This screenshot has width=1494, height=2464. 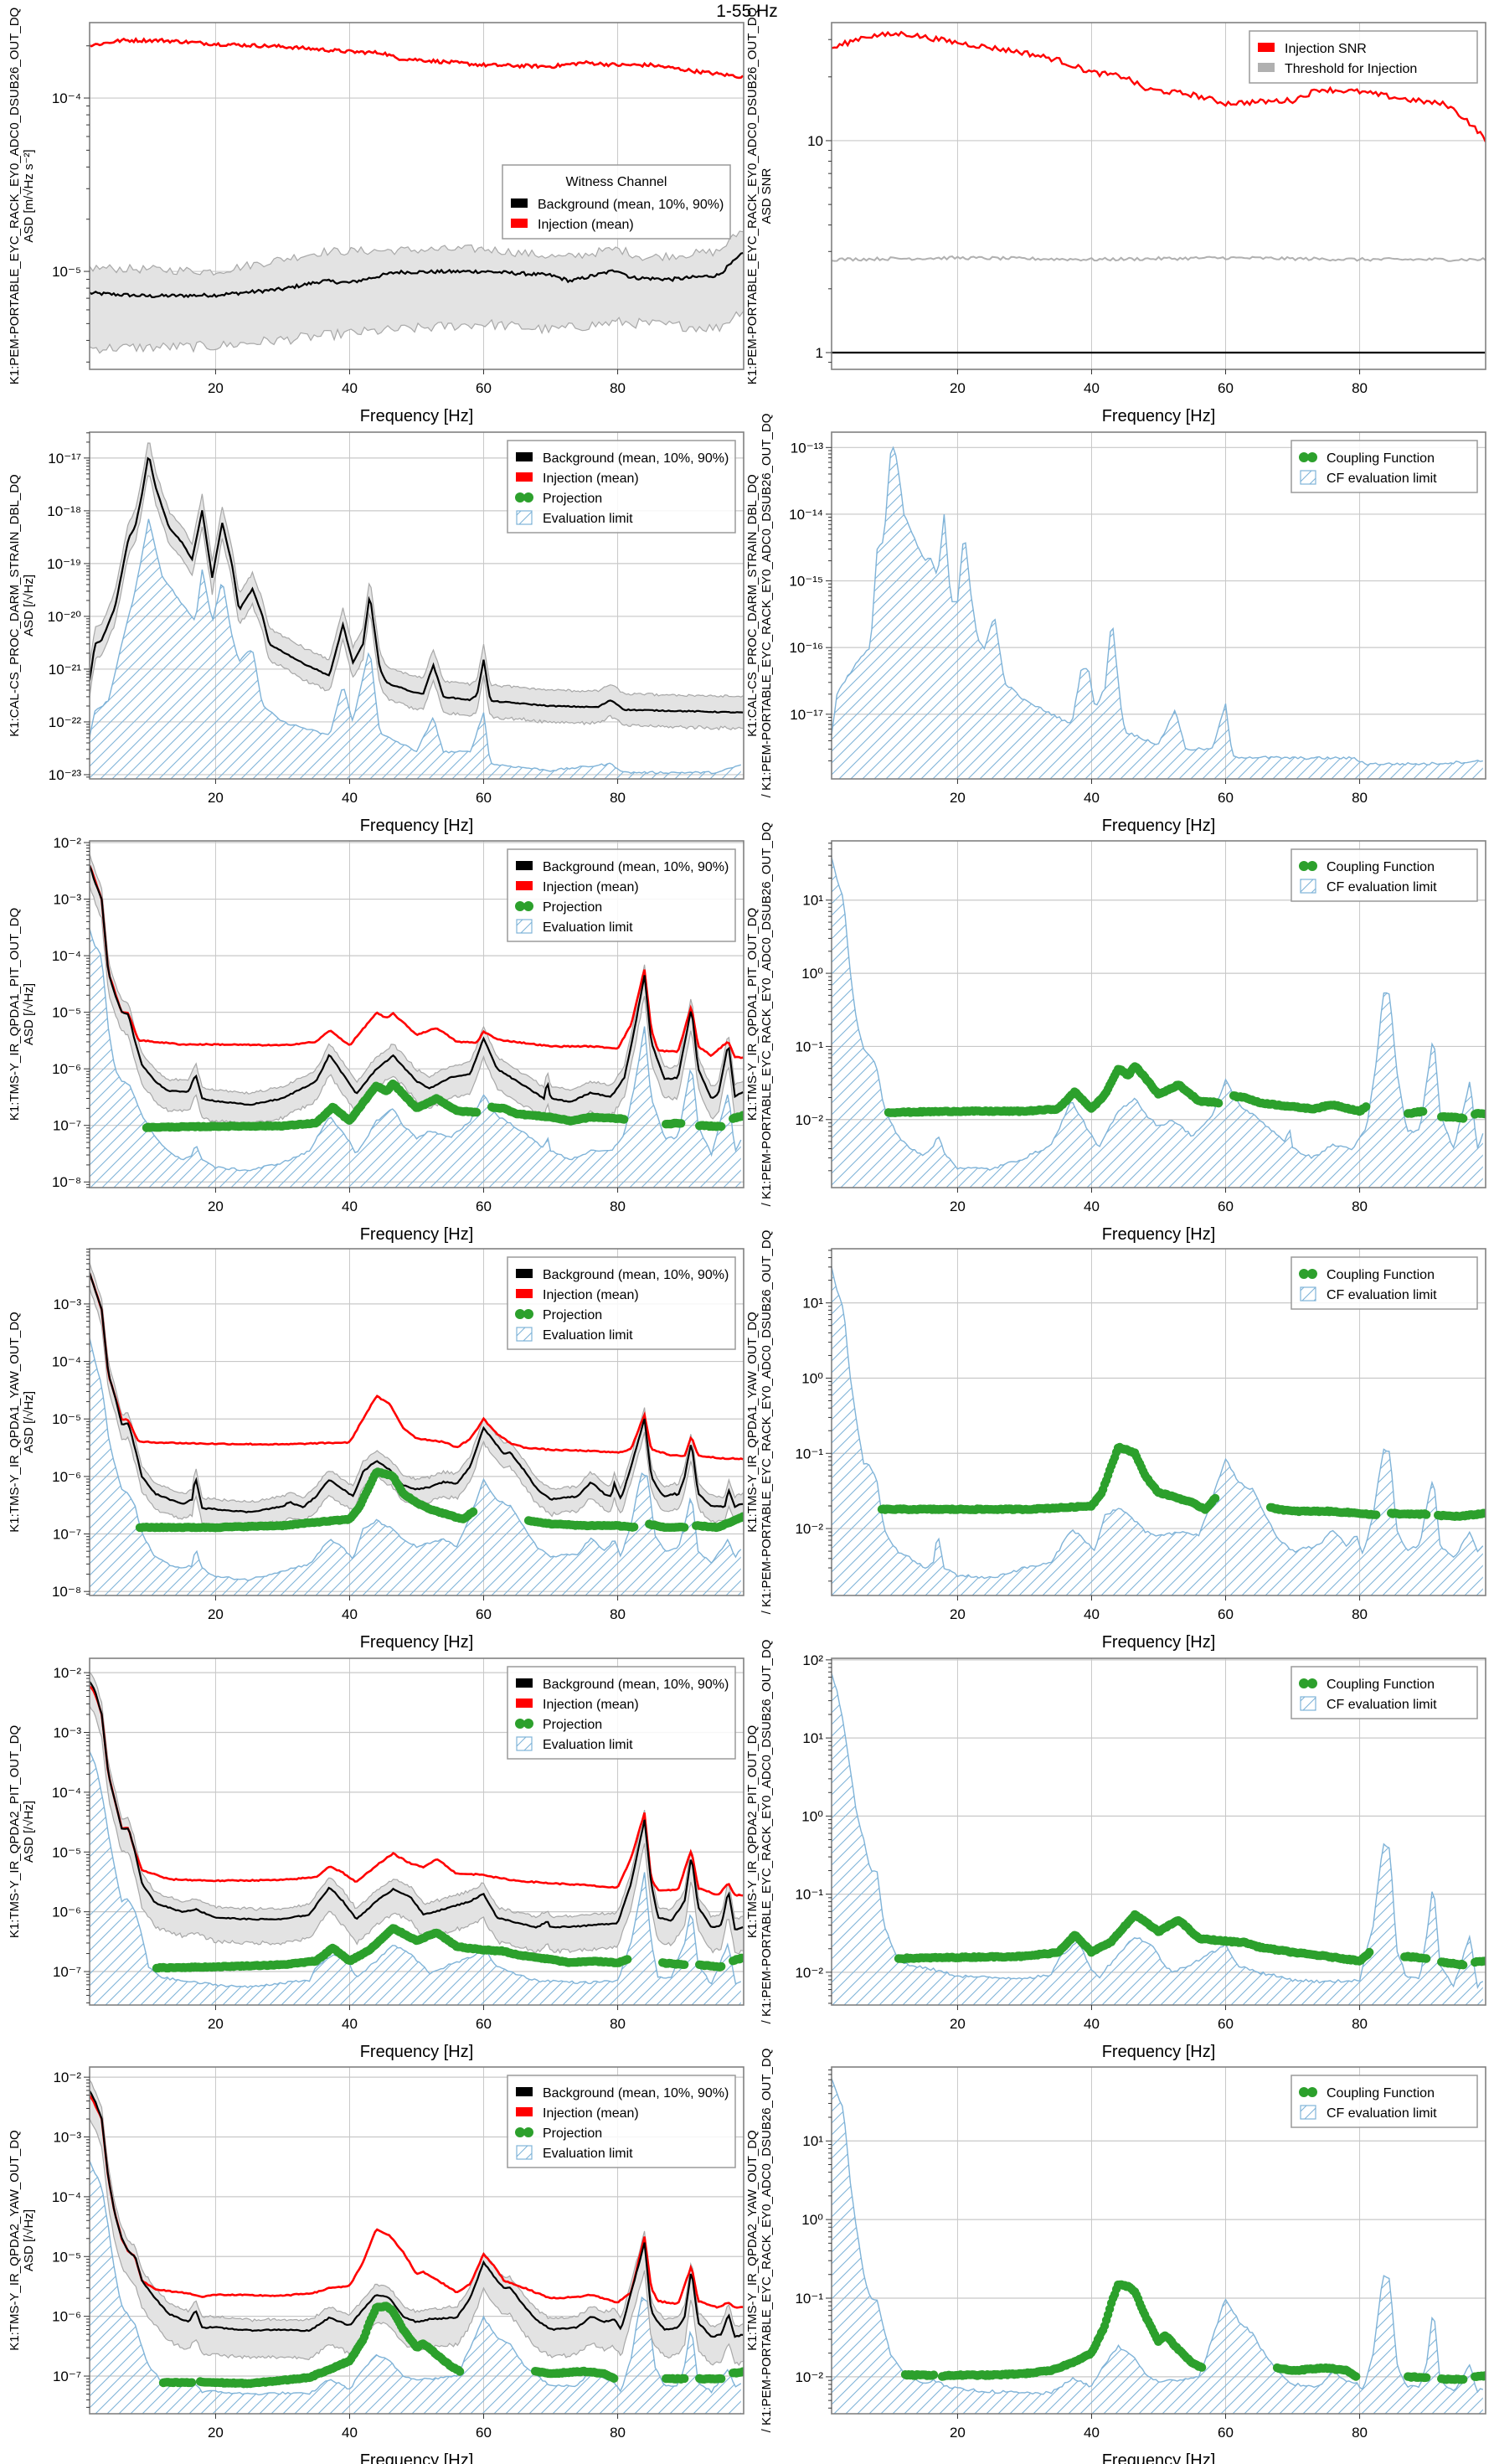 I want to click on legend: Coupling Function CF evaluation limit, so click(x=1384, y=2101).